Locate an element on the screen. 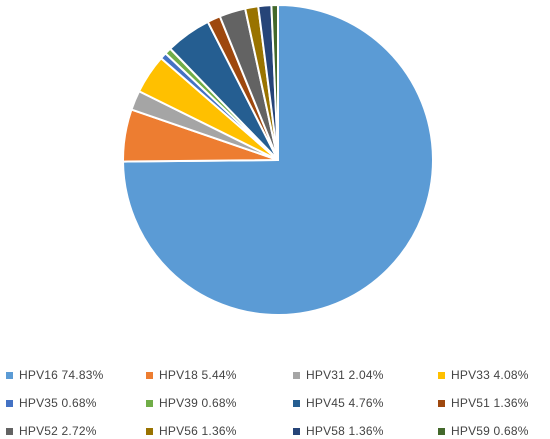  legend-label: HPV31 2.04% is located at coordinates (345, 375).